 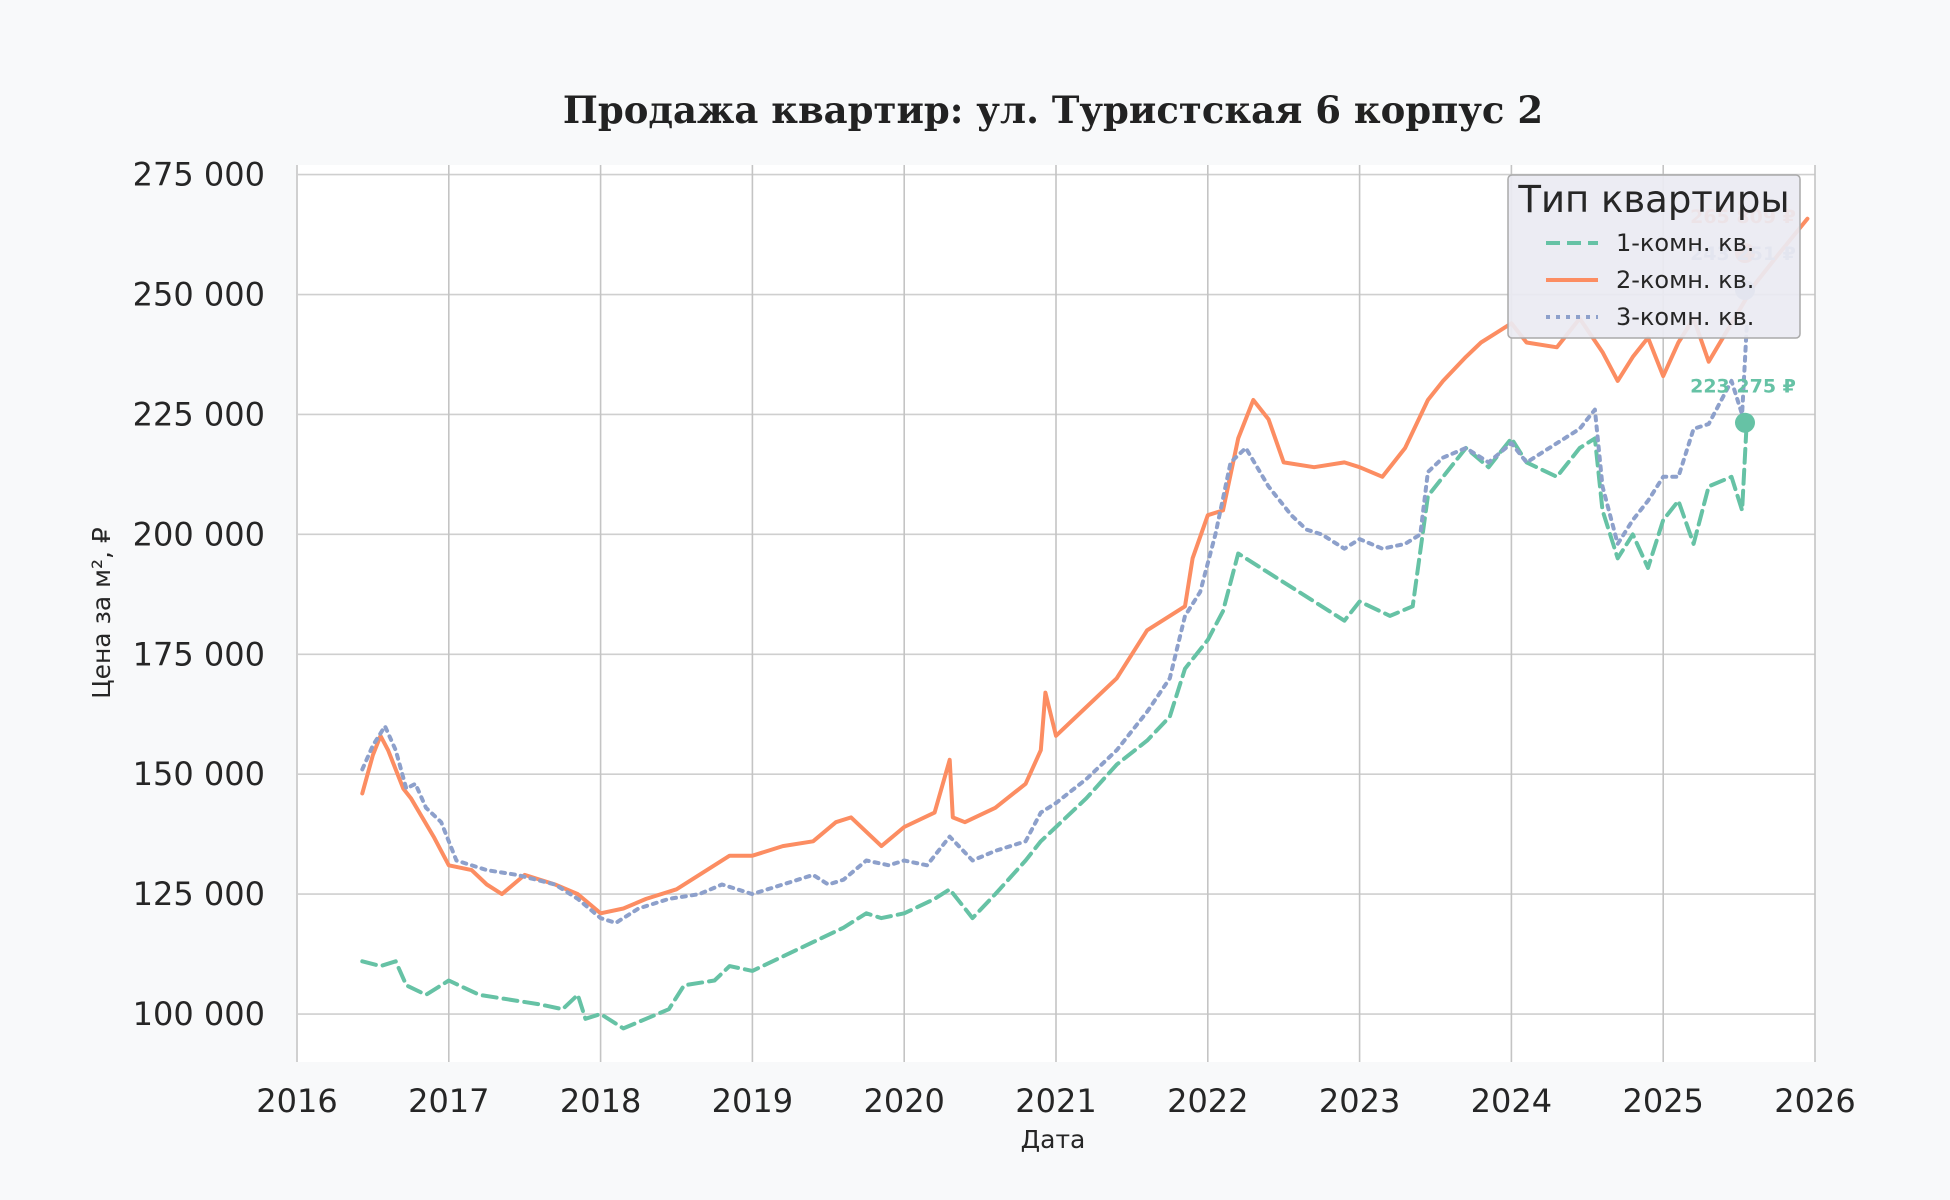 What do you see at coordinates (1814, 1101) in the screenshot?
I see `x-tick-label: 2026` at bounding box center [1814, 1101].